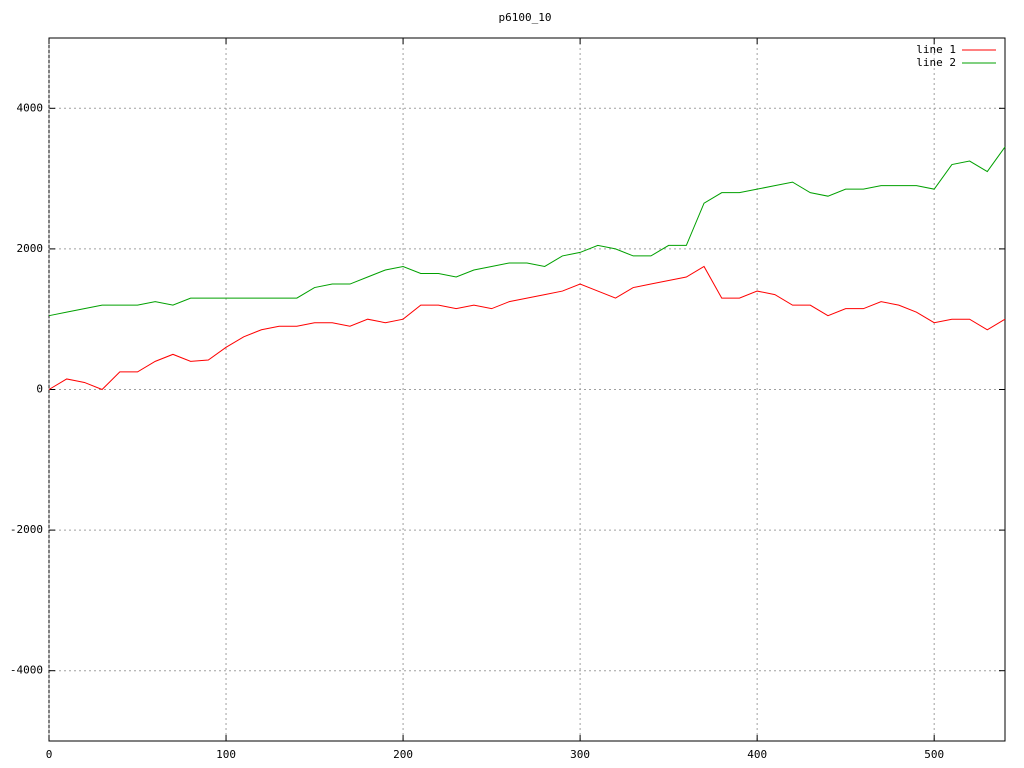  Describe the element at coordinates (226, 754) in the screenshot. I see `x-tick-label: 100` at that location.